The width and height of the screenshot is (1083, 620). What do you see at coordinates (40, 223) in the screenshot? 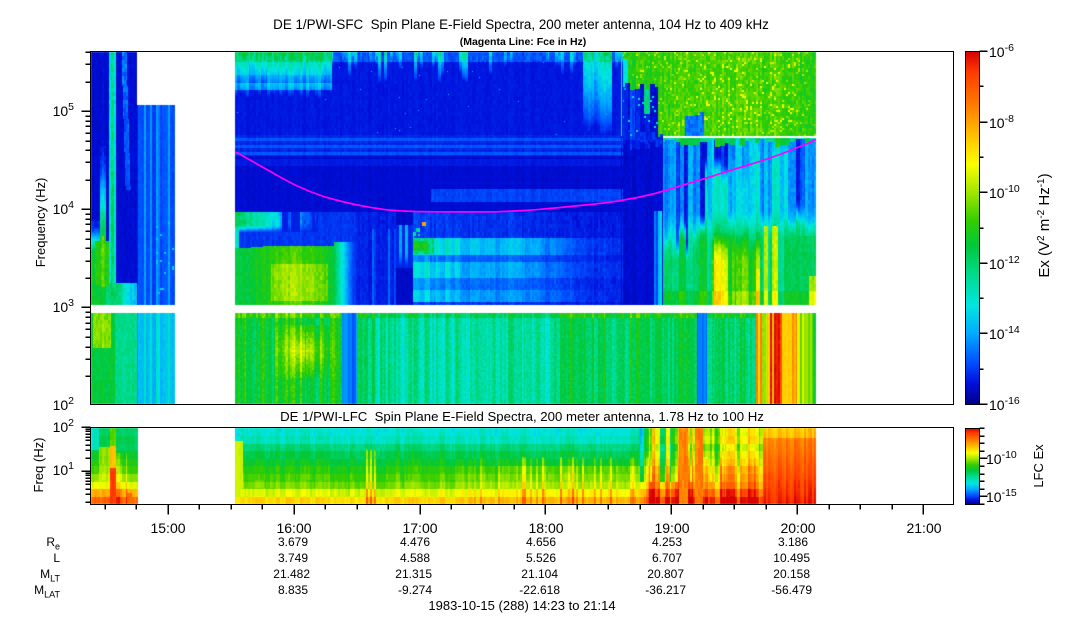
I see `svg-text: Frequency (Hz)` at bounding box center [40, 223].